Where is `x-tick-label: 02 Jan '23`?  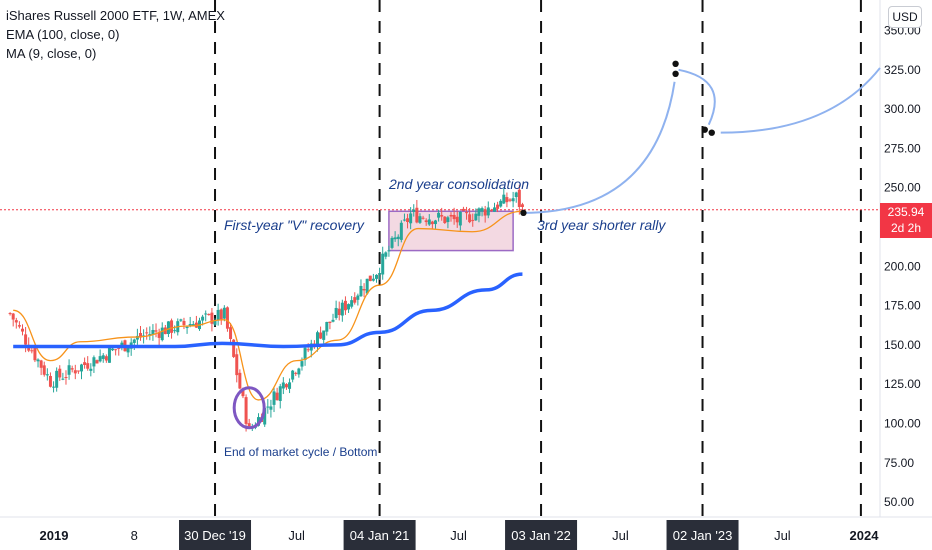 x-tick-label: 02 Jan '23 is located at coordinates (703, 535).